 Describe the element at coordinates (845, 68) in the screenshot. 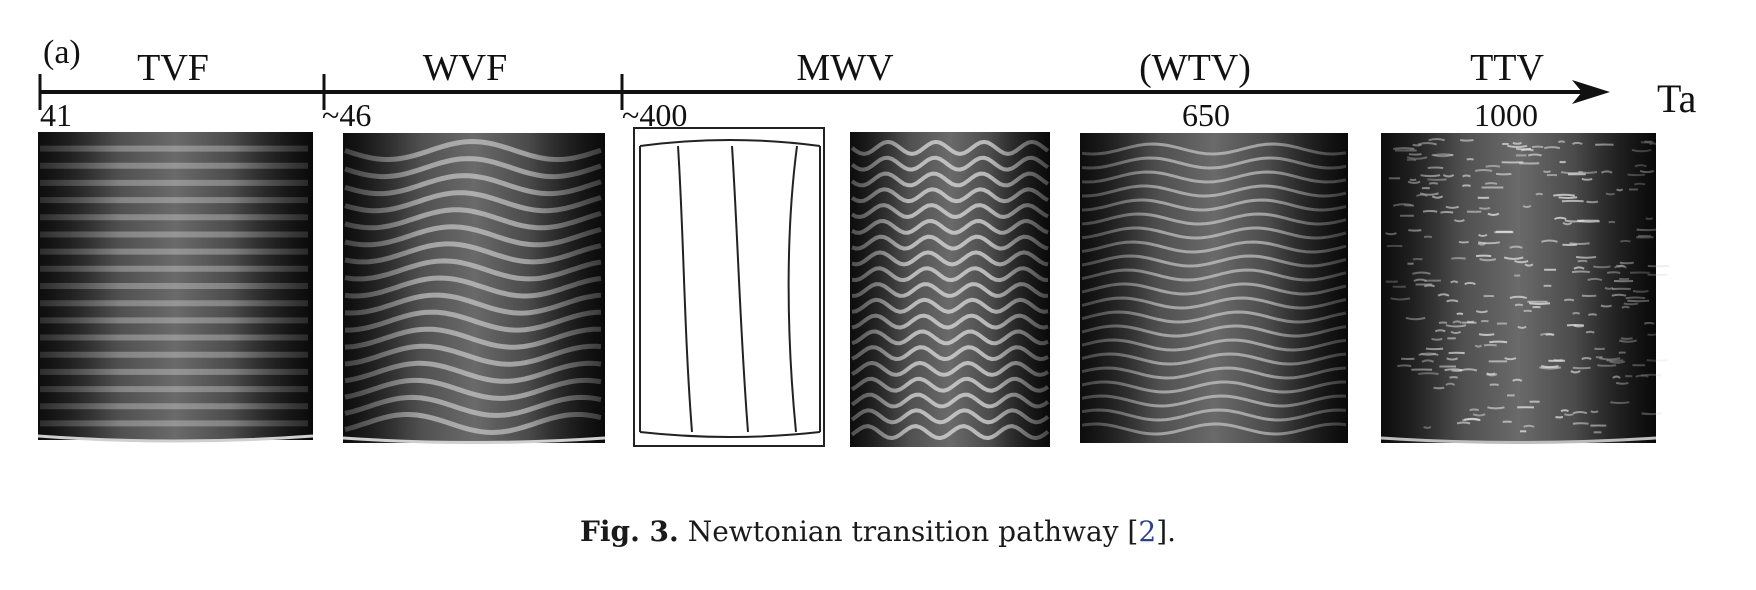

I see `regime-label-mwv: MWV` at that location.